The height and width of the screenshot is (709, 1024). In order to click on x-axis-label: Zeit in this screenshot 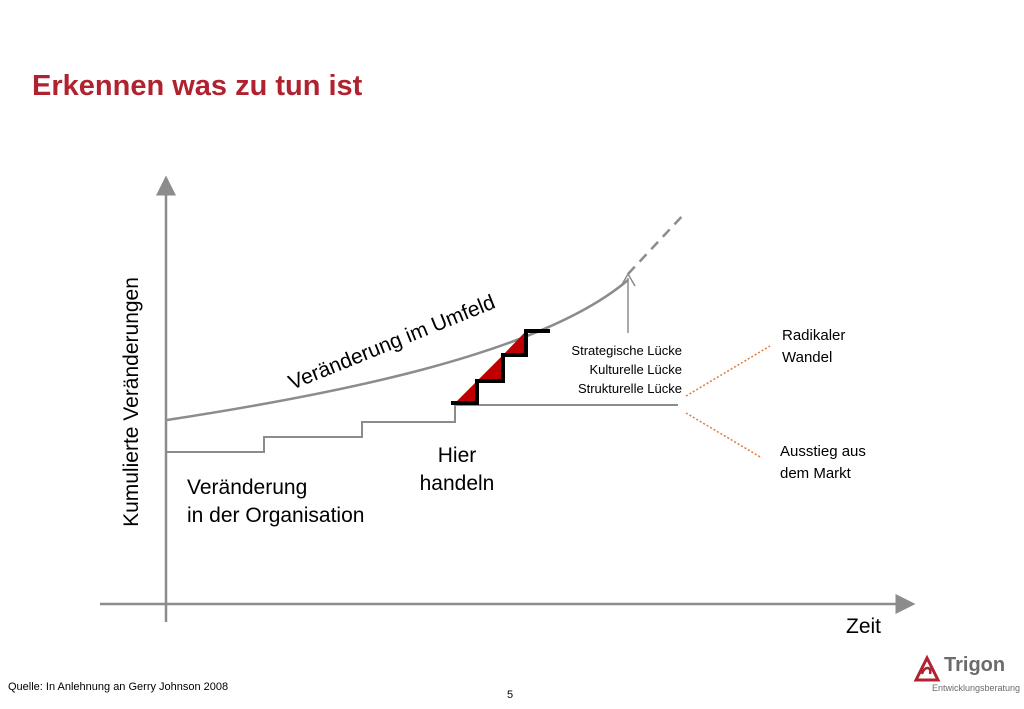, I will do `click(863, 626)`.